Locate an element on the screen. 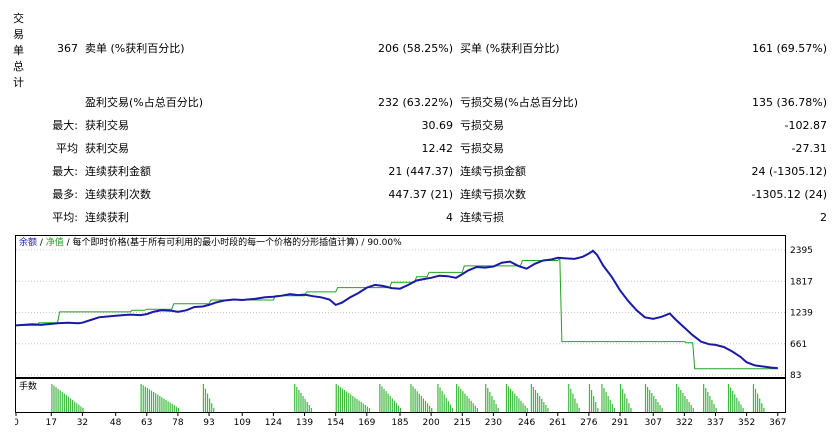 The width and height of the screenshot is (837, 434). x-tick-label: 17 is located at coordinates (51, 423).